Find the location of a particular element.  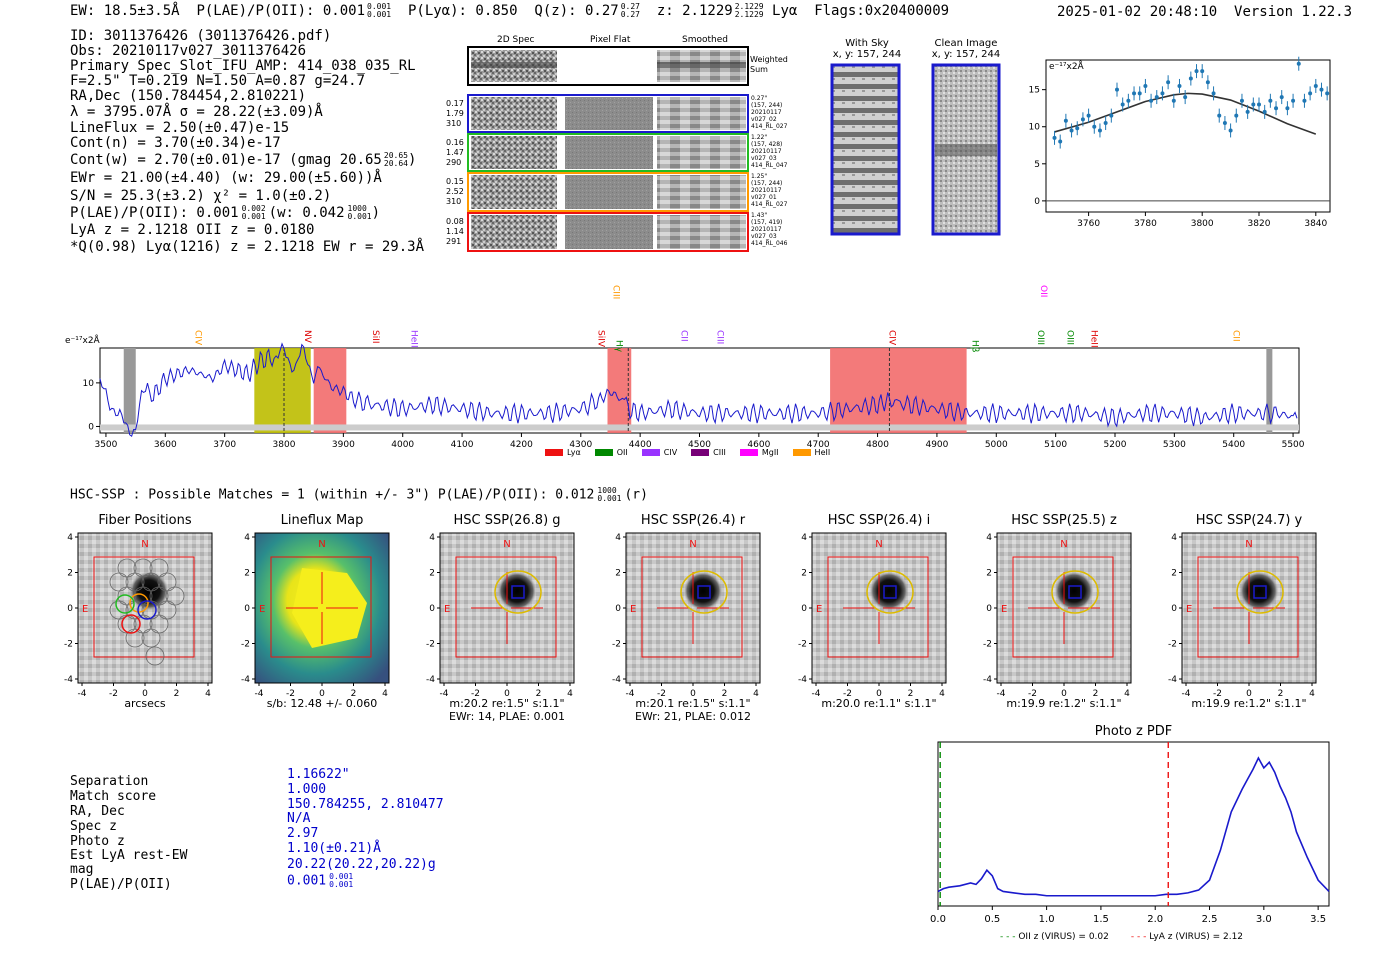

photoz-title: Photo z PDF is located at coordinates (1133, 731).